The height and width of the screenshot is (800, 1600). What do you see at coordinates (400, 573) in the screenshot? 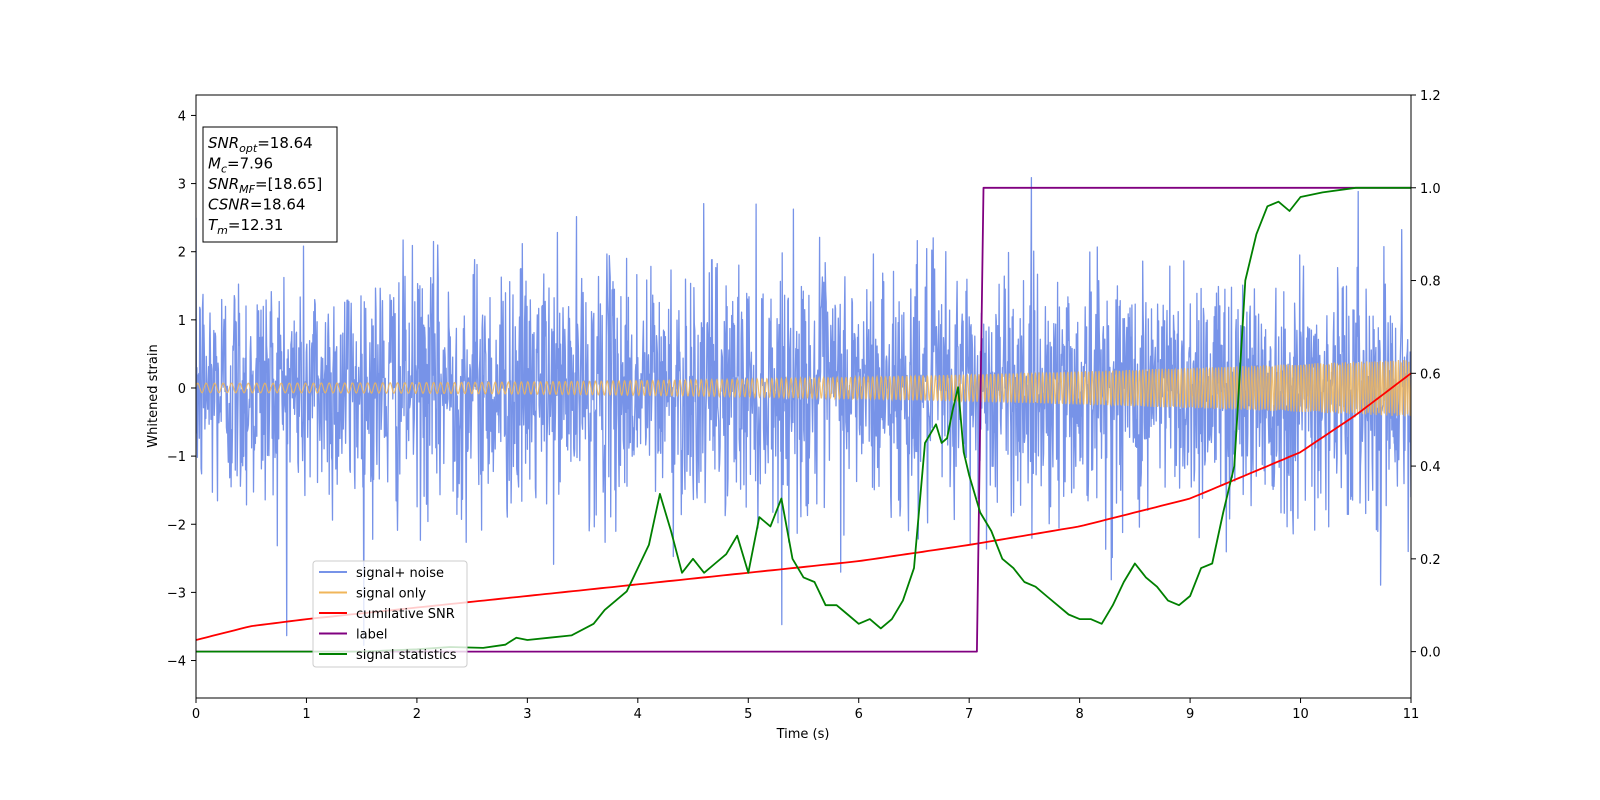
I see `legend-label: signal+ noise` at bounding box center [400, 573].